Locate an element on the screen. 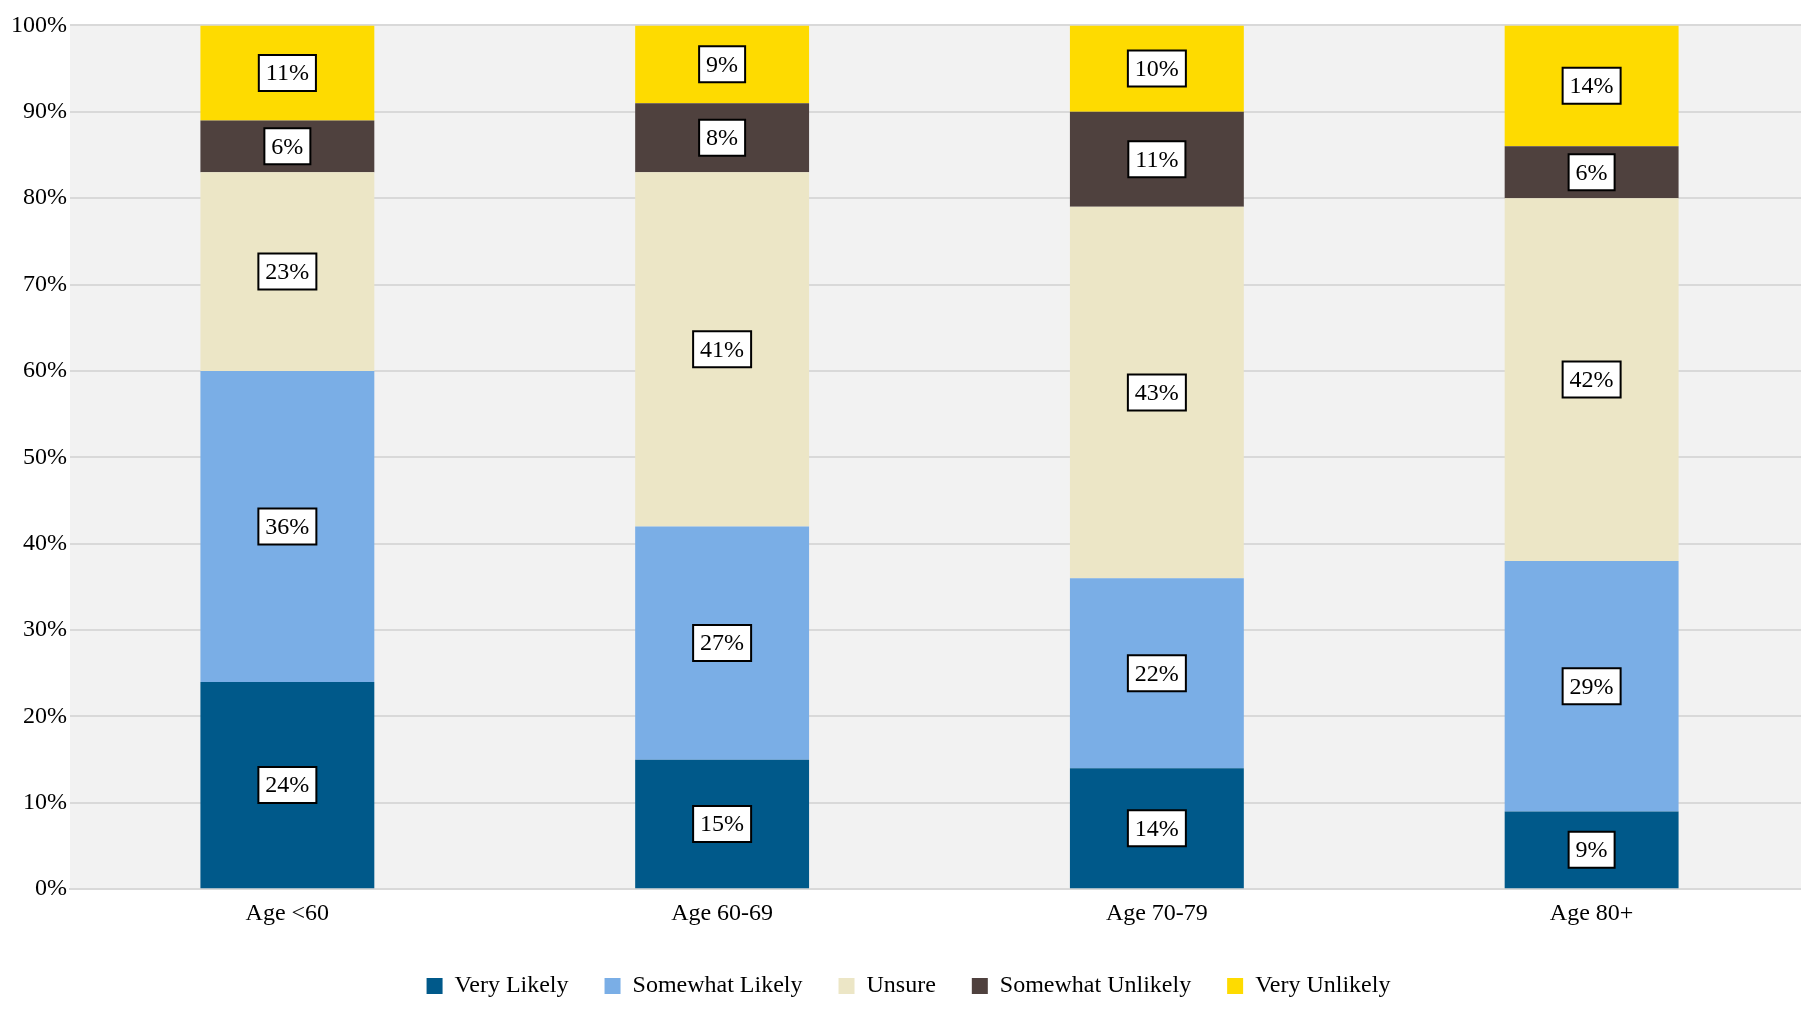  y-tick-label: 50% is located at coordinates (44, 455).